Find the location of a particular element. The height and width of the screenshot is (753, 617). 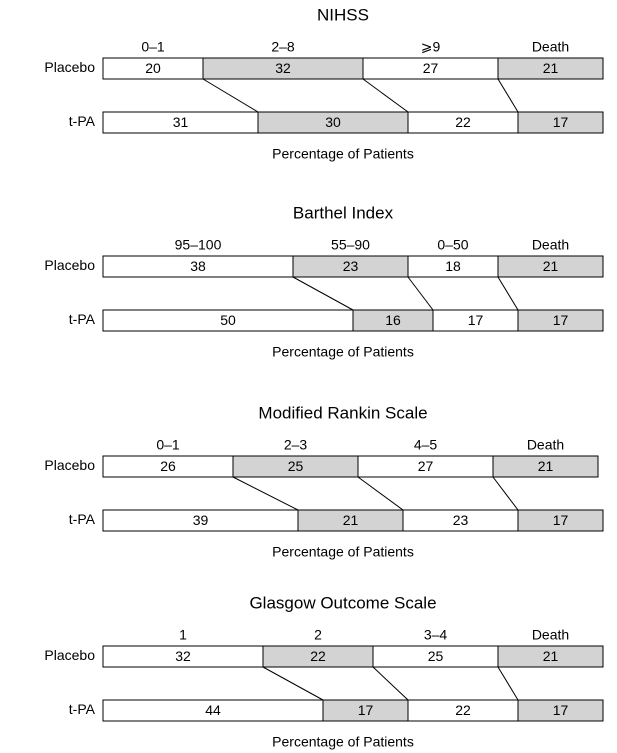

value-label: 30 is located at coordinates (333, 122).